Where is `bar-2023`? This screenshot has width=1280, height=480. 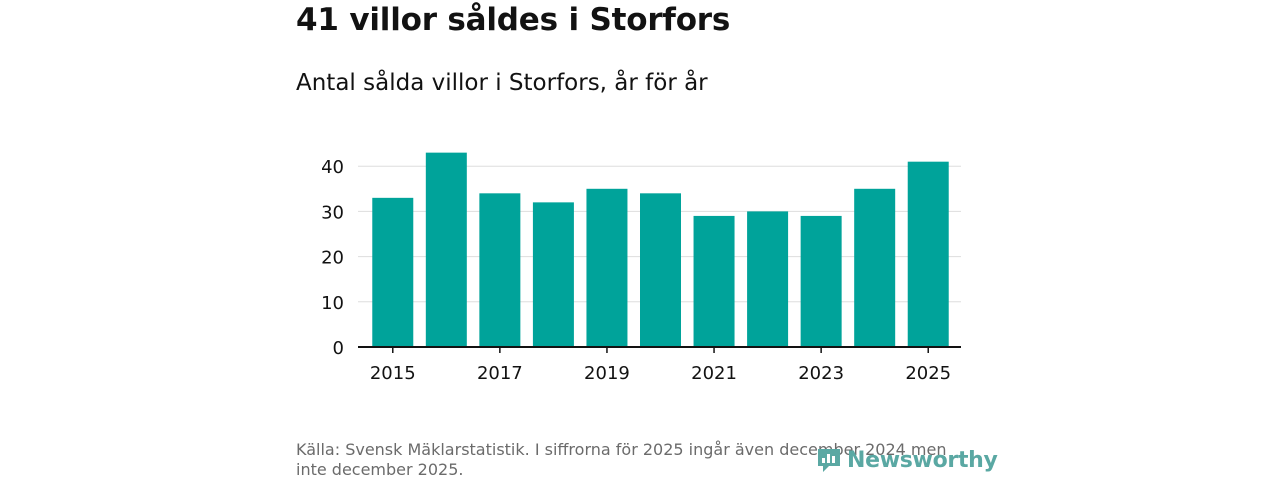
bar-2023 is located at coordinates (821, 281).